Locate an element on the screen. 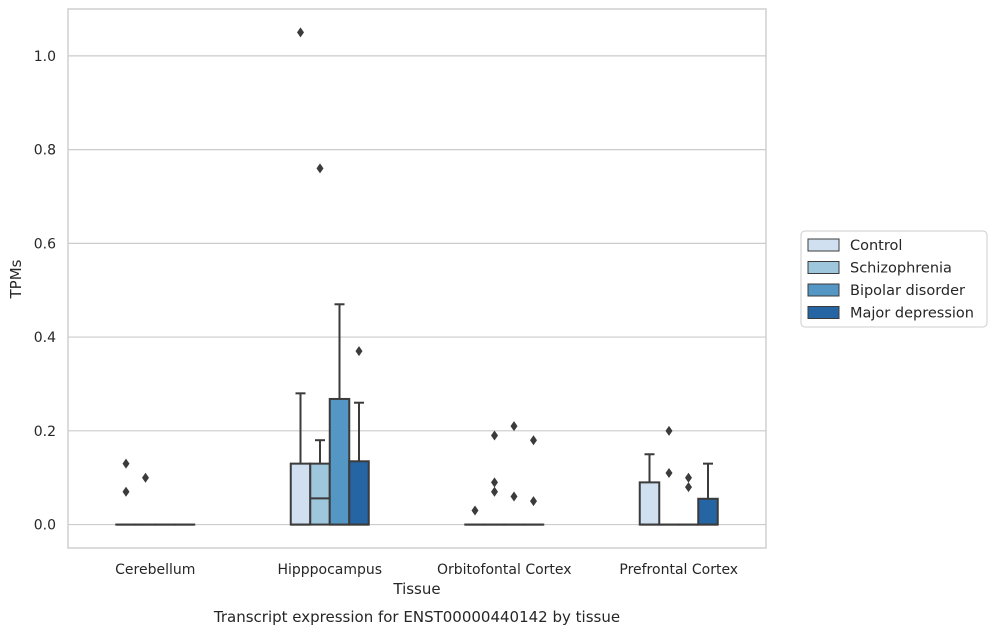  y-tick-label: 0.0 is located at coordinates (45, 526).